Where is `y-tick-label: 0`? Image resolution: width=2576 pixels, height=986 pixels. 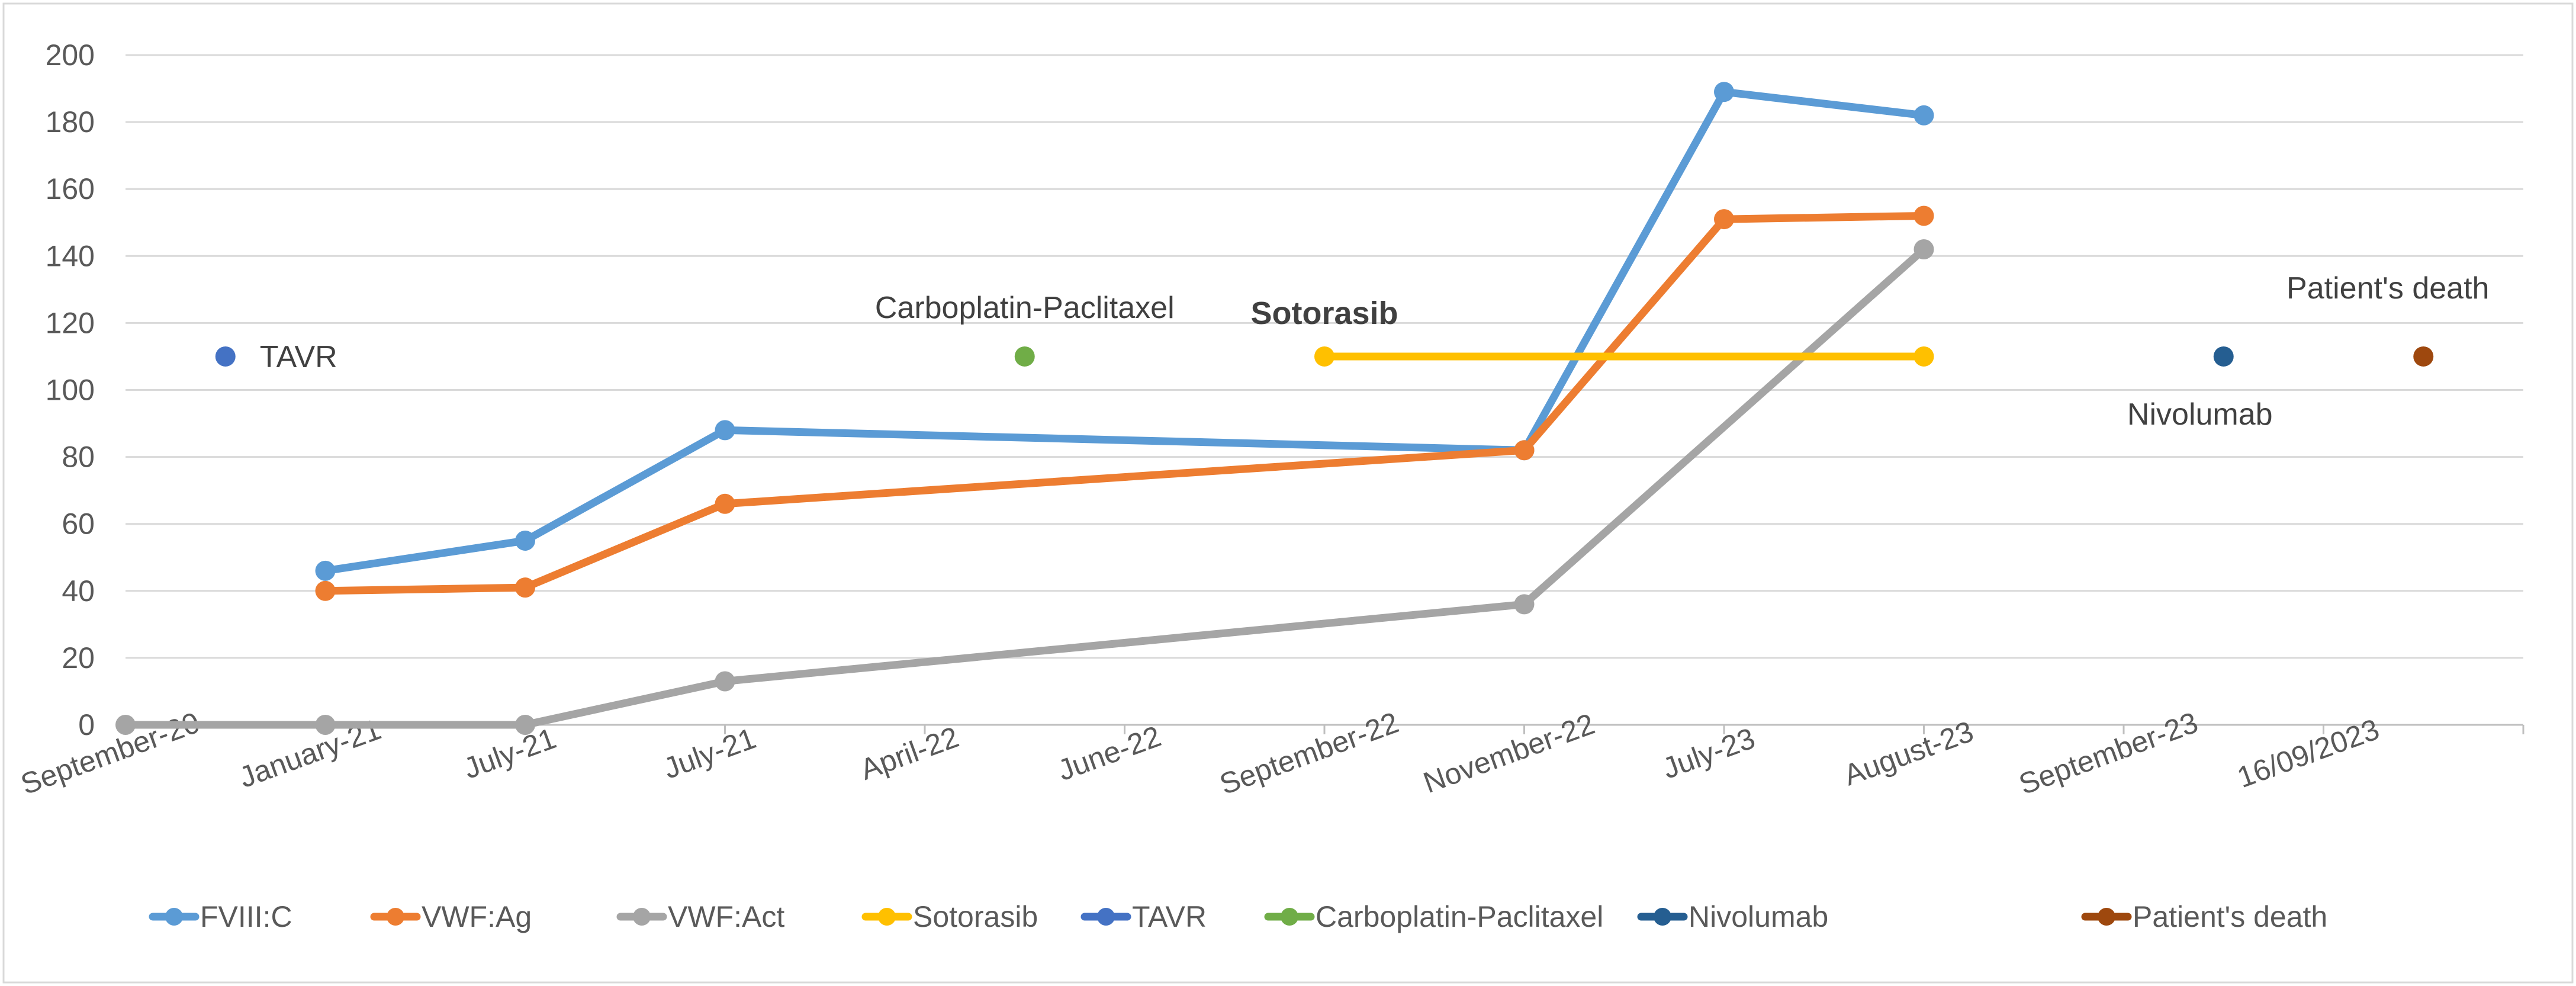 y-tick-label: 0 is located at coordinates (86, 724).